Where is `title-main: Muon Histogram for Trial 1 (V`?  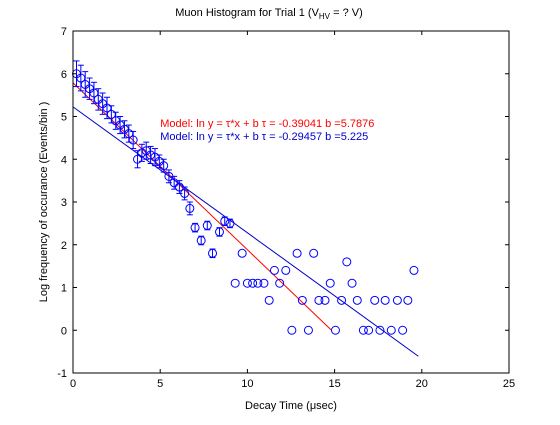 title-main: Muon Histogram for Trial 1 (V is located at coordinates (247, 13).